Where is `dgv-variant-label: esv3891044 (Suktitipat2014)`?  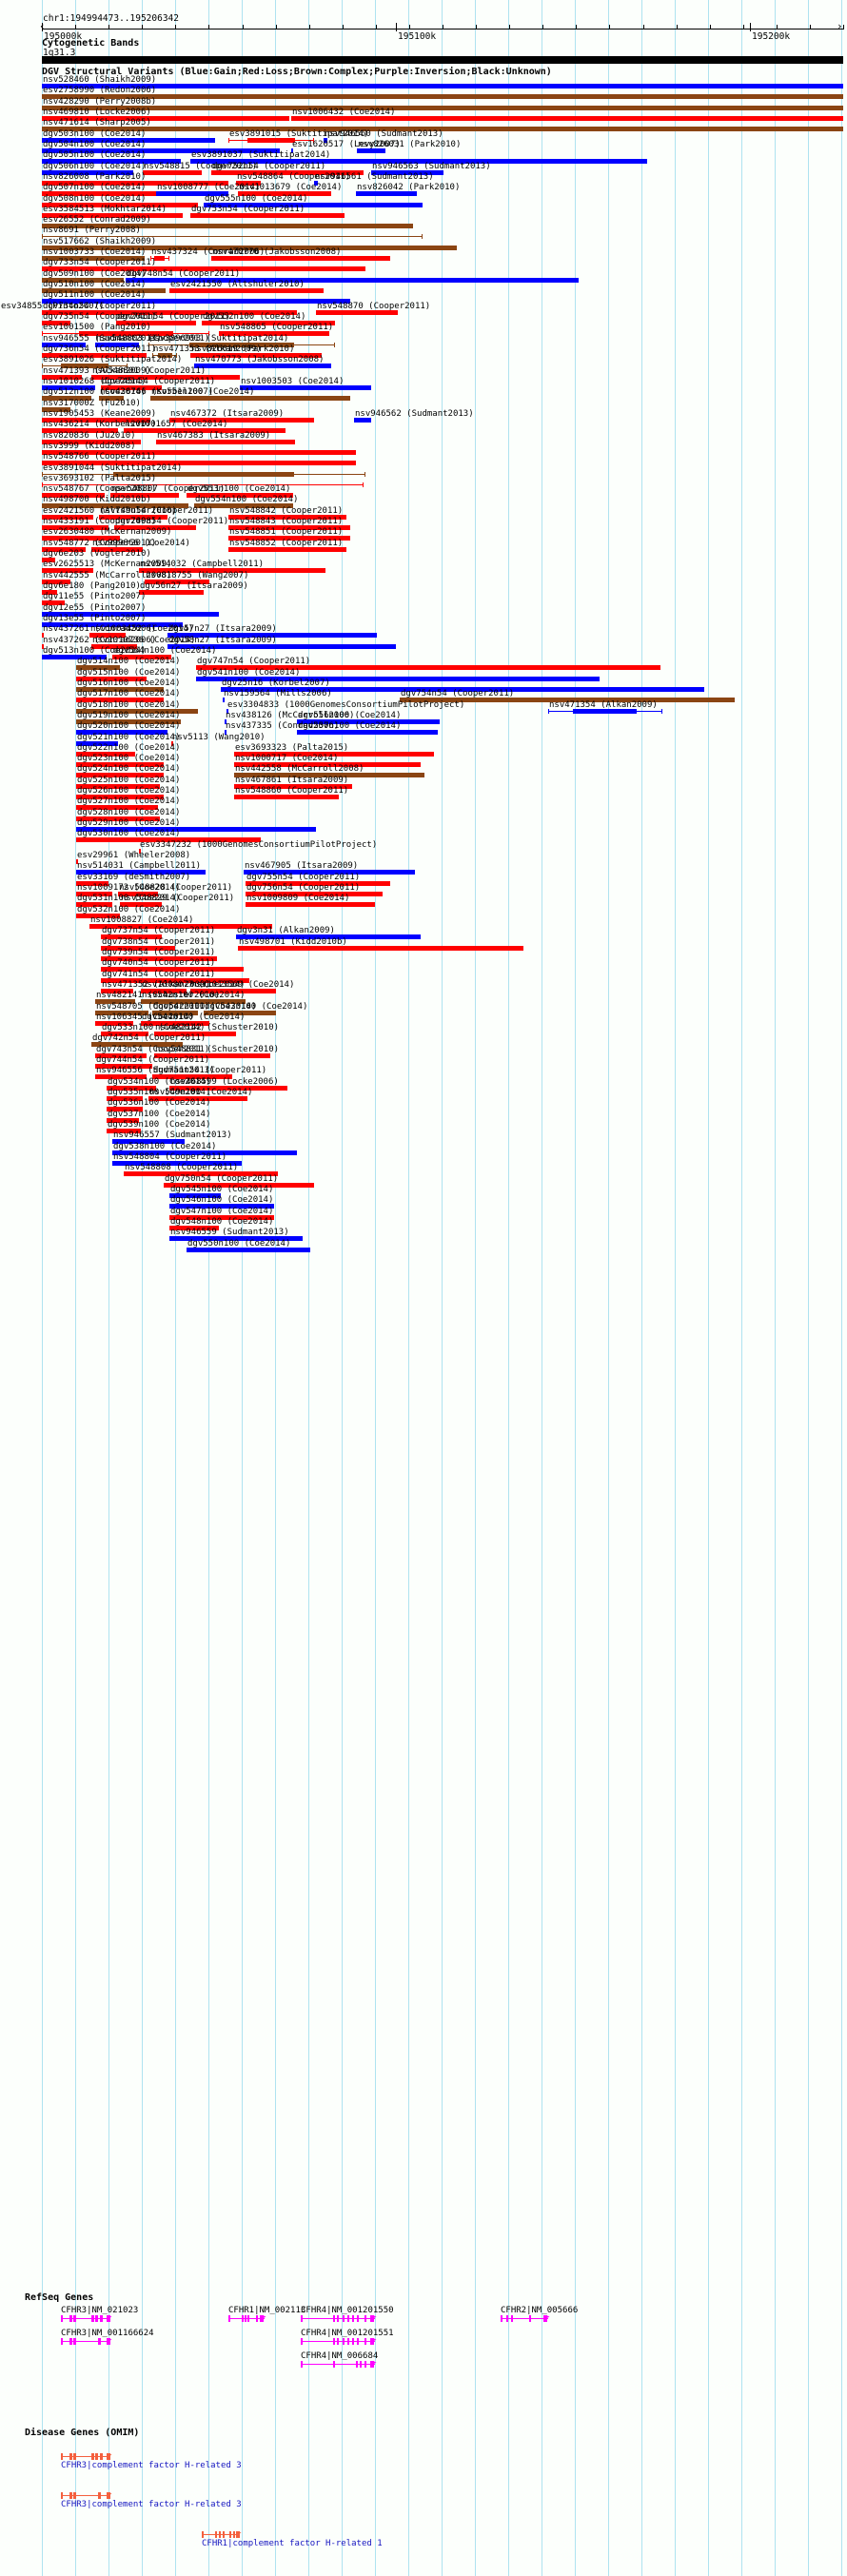 dgv-variant-label: esv3891044 (Suktitipat2014) is located at coordinates (113, 467).